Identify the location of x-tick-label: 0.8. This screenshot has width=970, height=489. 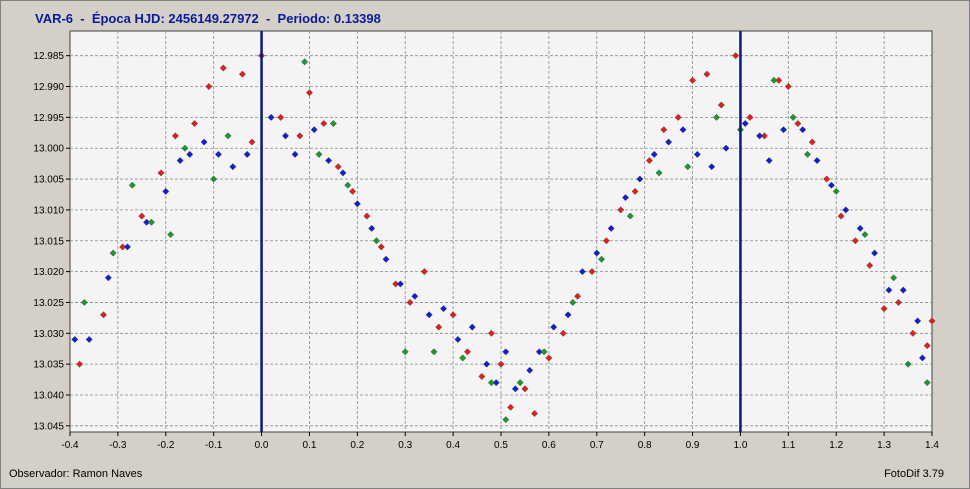
(645, 445).